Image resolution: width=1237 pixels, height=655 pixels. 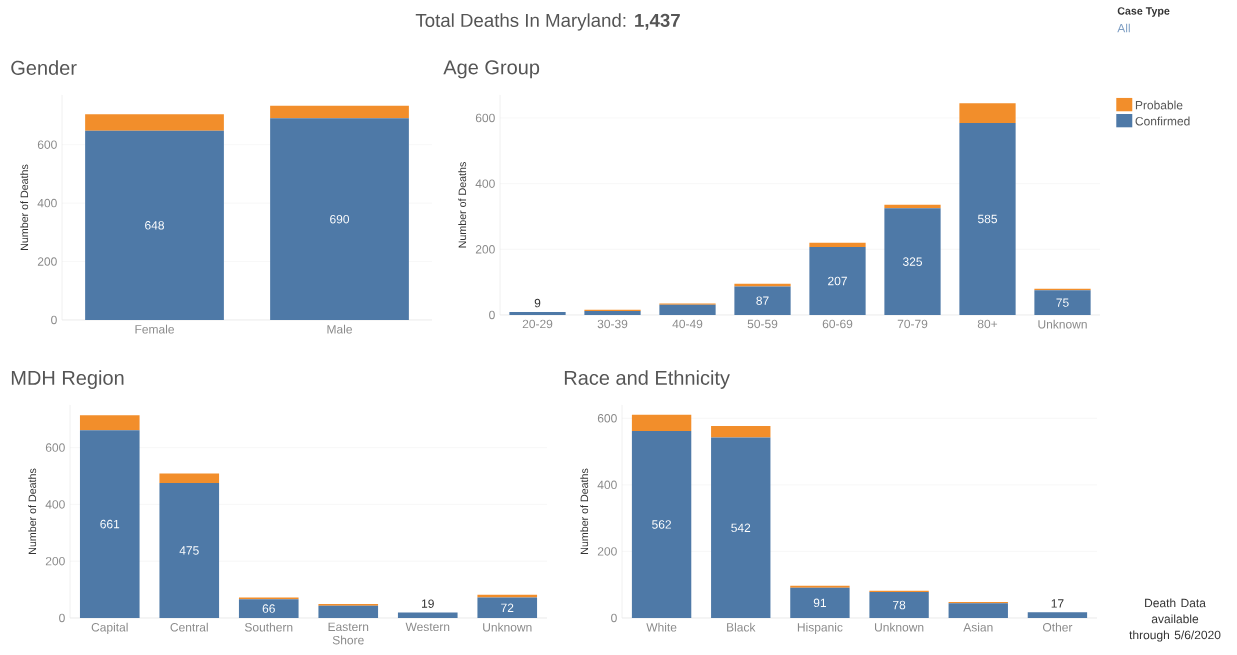 What do you see at coordinates (837, 324) in the screenshot?
I see `x-tick-label: 60-69` at bounding box center [837, 324].